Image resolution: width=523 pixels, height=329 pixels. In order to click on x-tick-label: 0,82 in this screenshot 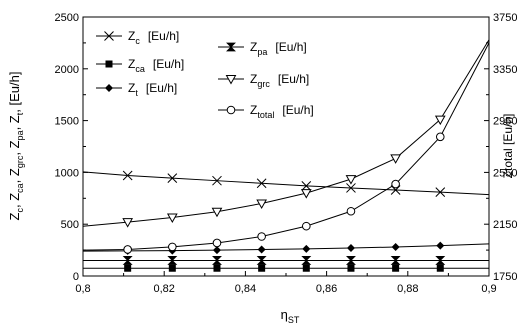, I will do `click(163, 289)`.